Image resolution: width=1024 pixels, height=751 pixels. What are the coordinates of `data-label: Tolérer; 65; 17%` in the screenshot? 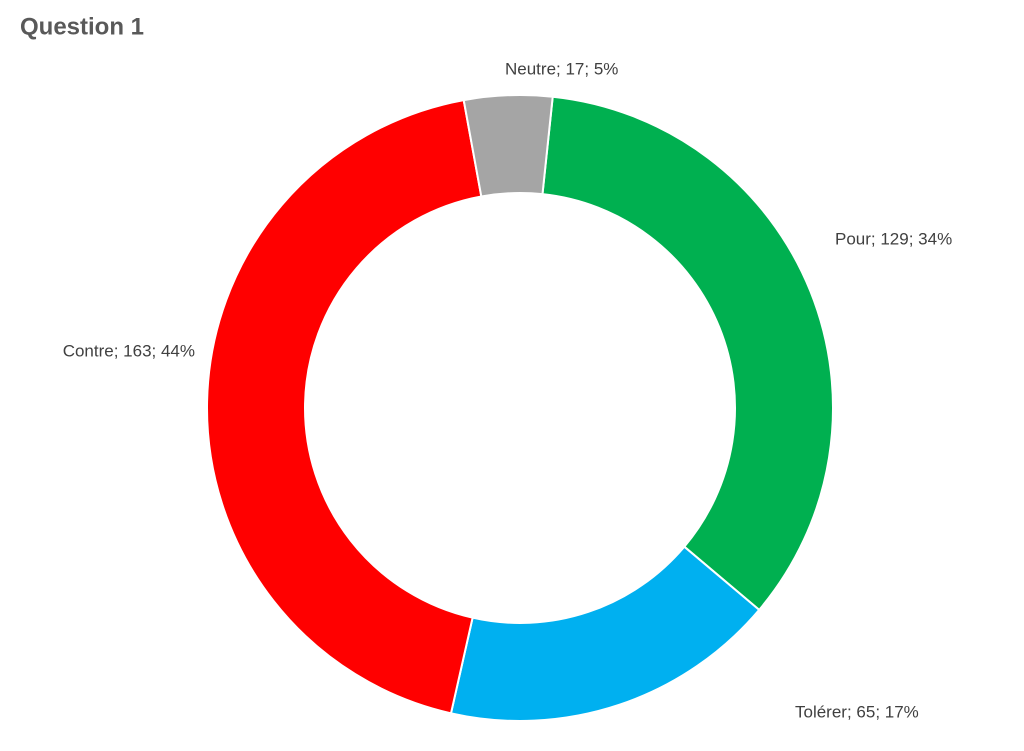 It's located at (857, 711).